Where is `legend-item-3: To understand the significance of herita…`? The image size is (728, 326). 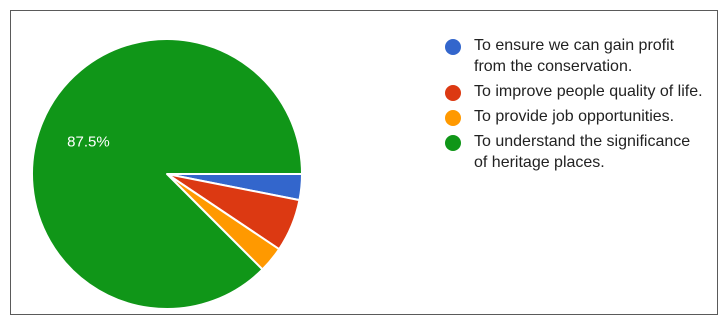 legend-item-3: To understand the significance of herita… is located at coordinates (581, 152).